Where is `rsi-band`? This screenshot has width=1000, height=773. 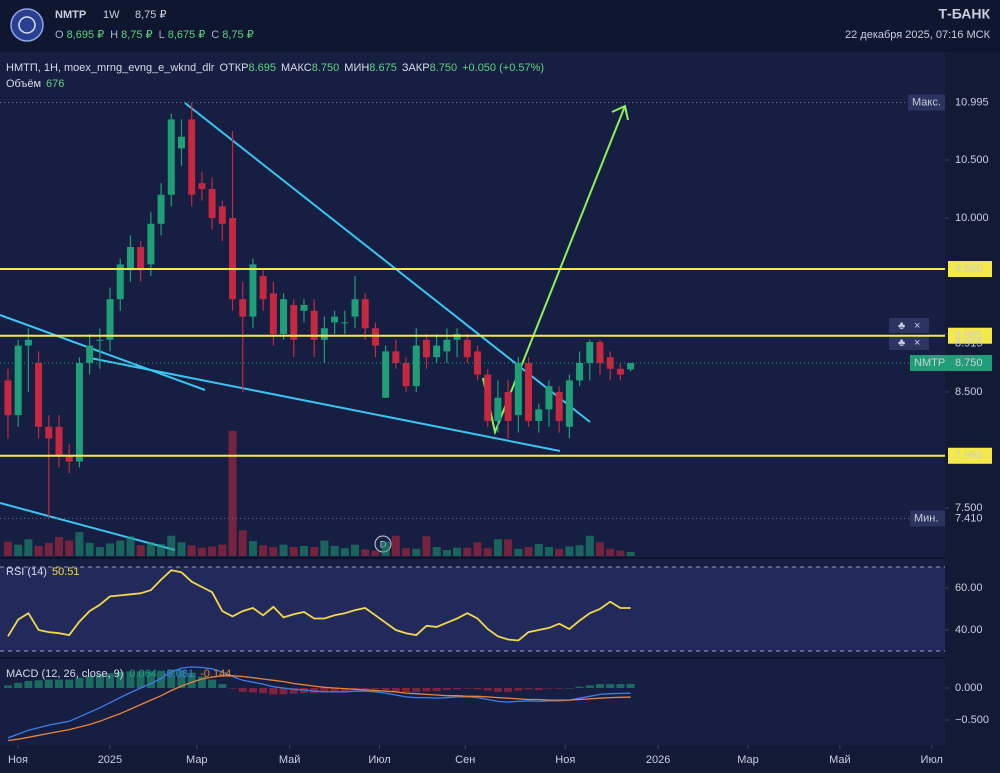
rsi-band is located at coordinates (472, 609).